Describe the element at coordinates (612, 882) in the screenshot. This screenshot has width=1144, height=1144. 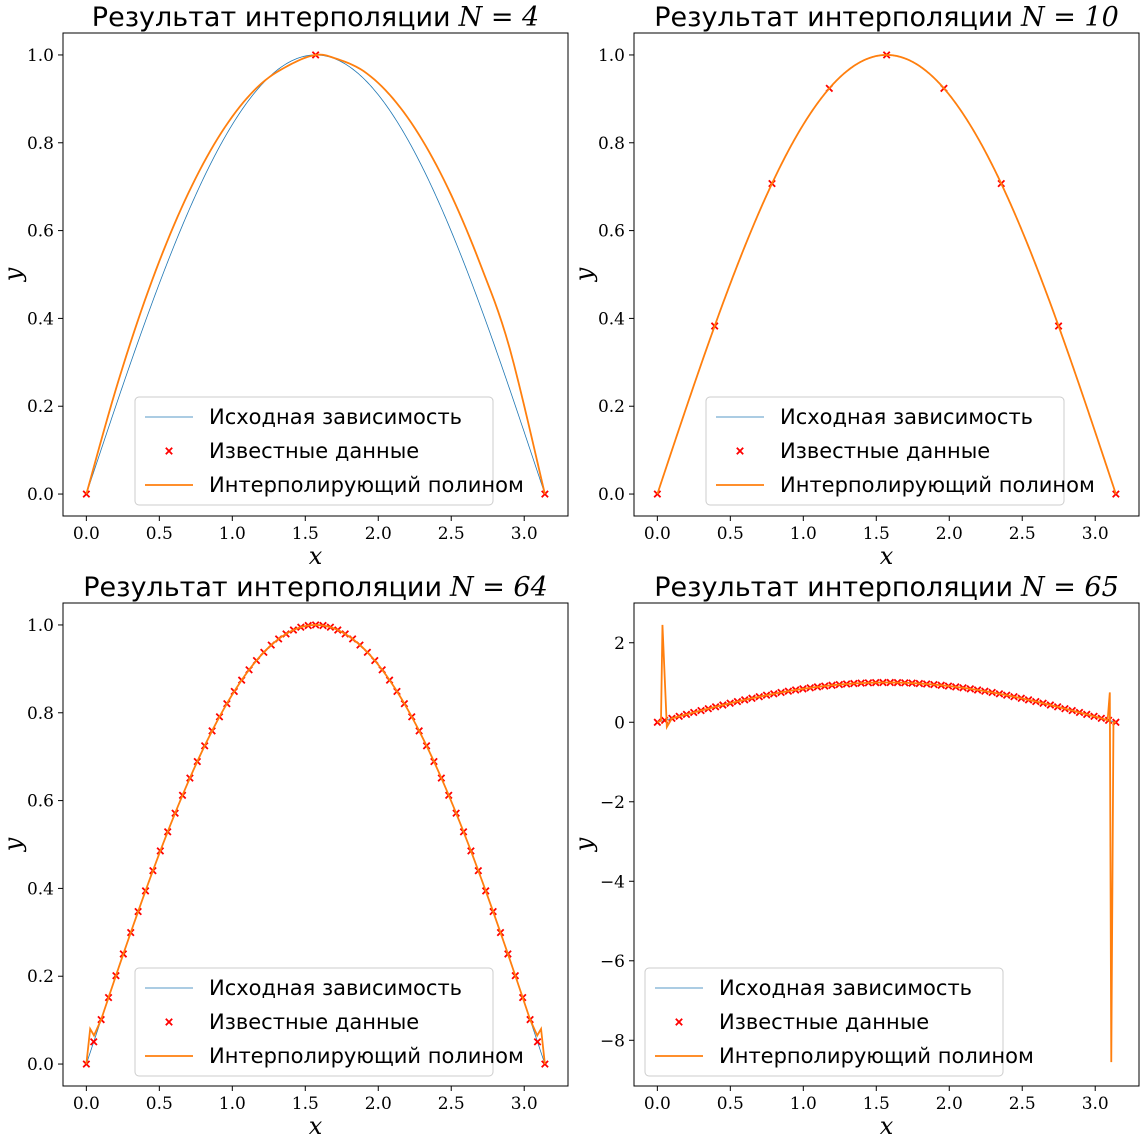
I see `y-tick-label: −4` at that location.